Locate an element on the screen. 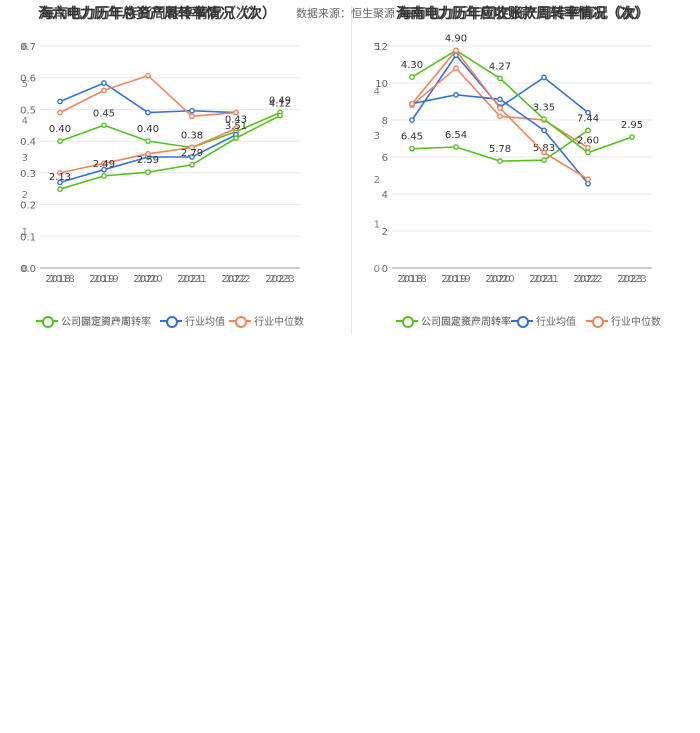 This screenshot has height=733, width=700. y-tick-label: 12 is located at coordinates (381, 47).